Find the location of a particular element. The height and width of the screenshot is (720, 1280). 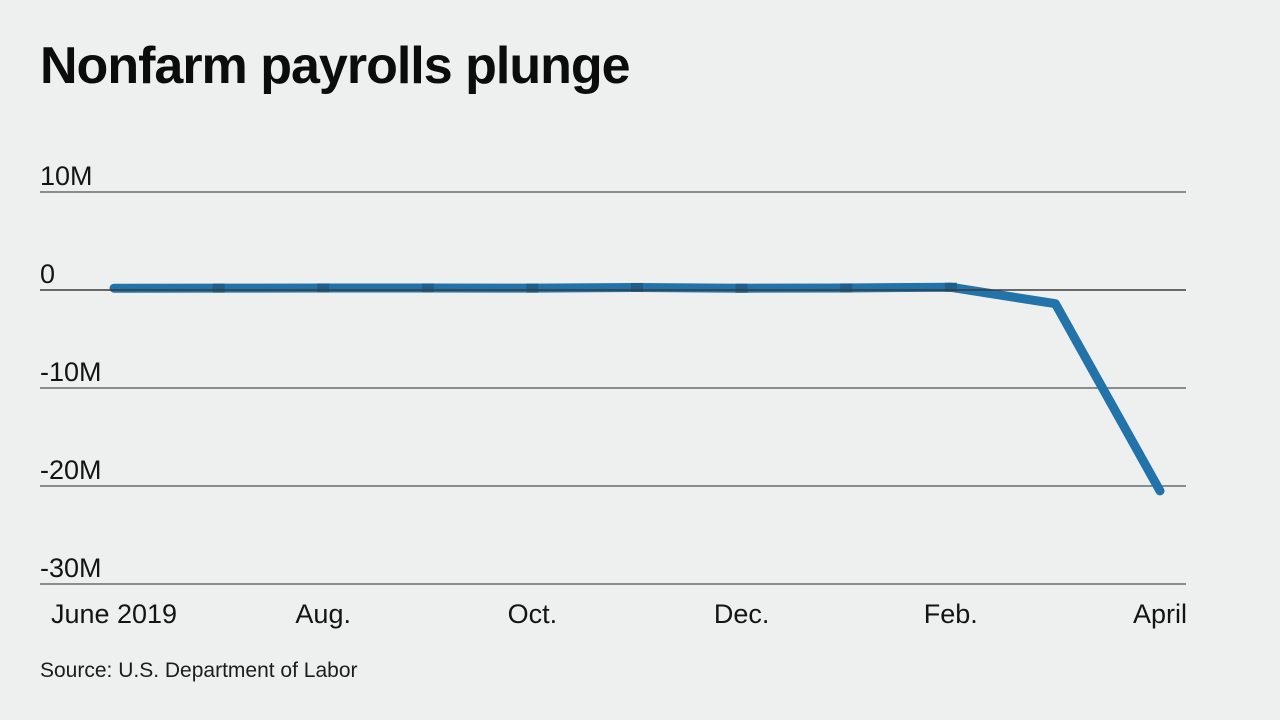

x-tick-label: Aug. is located at coordinates (323, 614).